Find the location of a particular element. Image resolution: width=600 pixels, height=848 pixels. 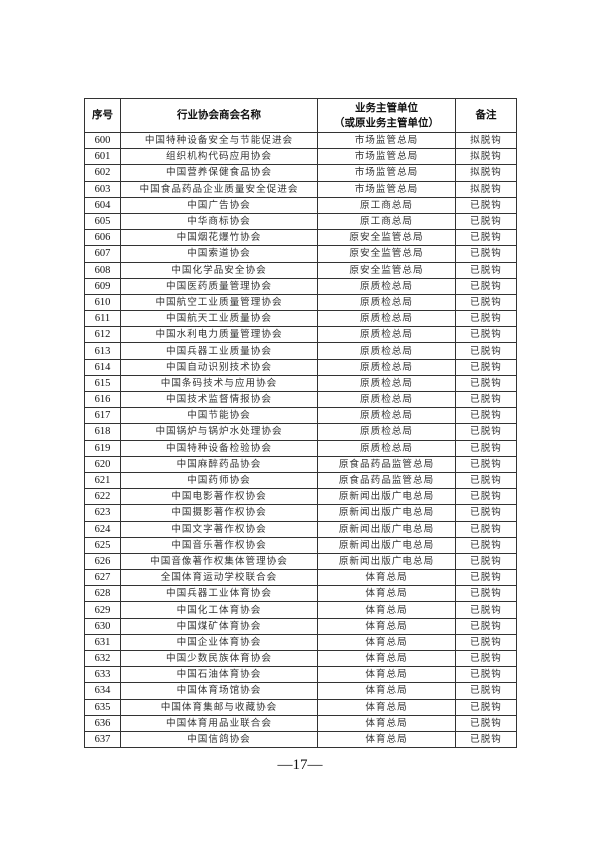

table-row: 612 中国水利电力质量管理协会 原质检总局 已脱钩 is located at coordinates (300, 335).